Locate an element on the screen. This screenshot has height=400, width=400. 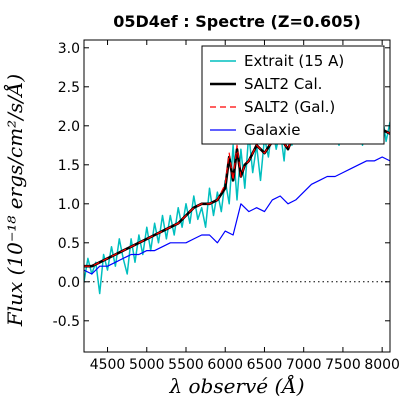
y-tick-label: 3.0 is located at coordinates (69, 49).